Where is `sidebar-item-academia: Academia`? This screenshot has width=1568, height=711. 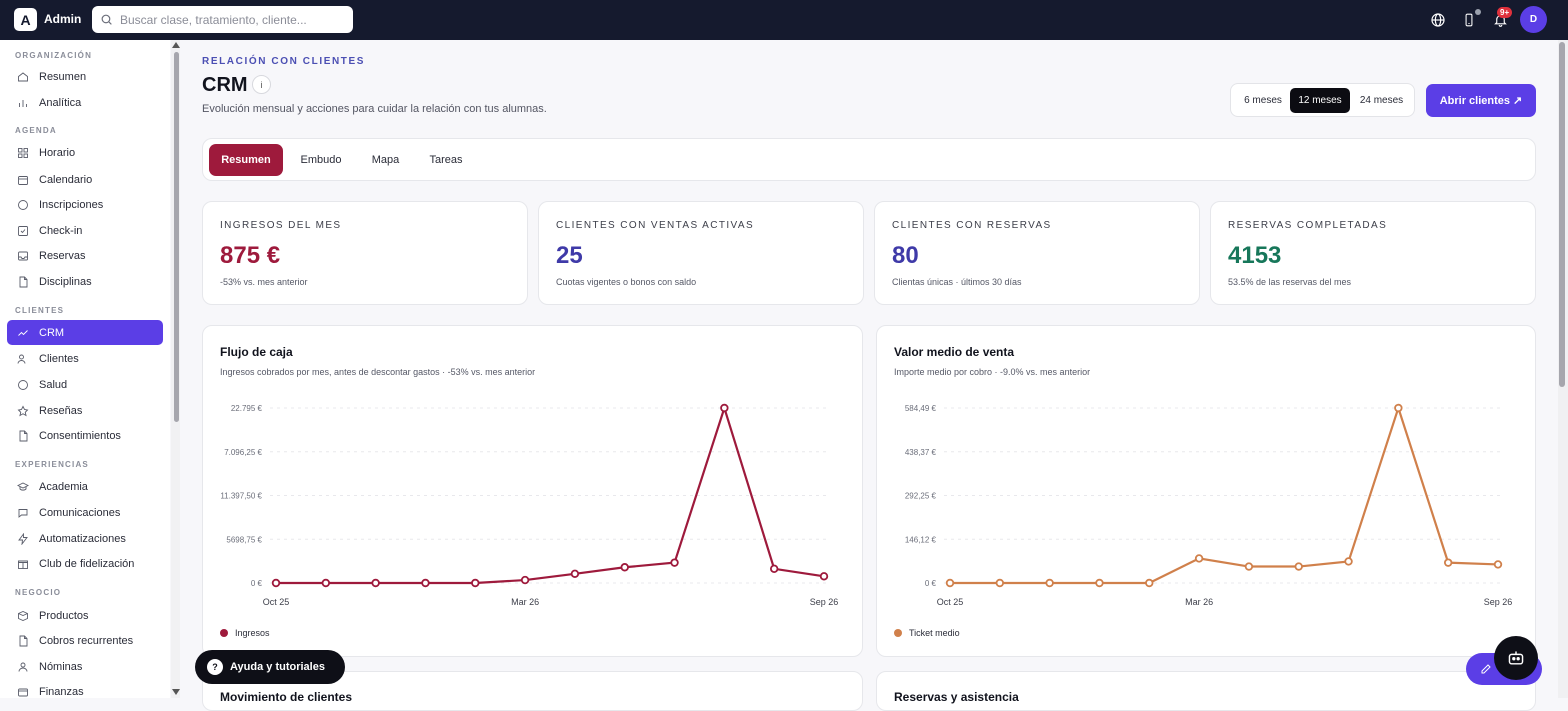
sidebar-item-academia: Academia is located at coordinates (85, 486).